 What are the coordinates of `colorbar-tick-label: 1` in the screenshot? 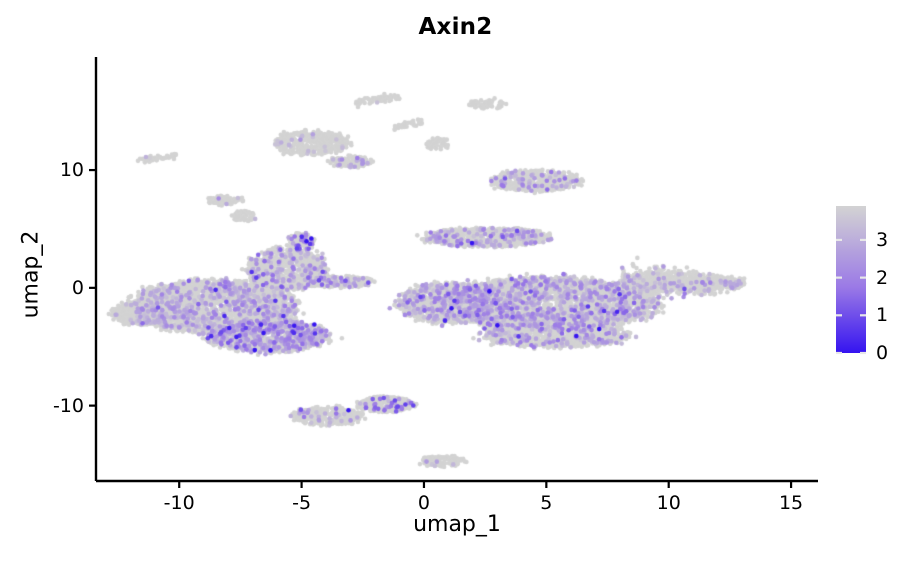 It's located at (882, 315).